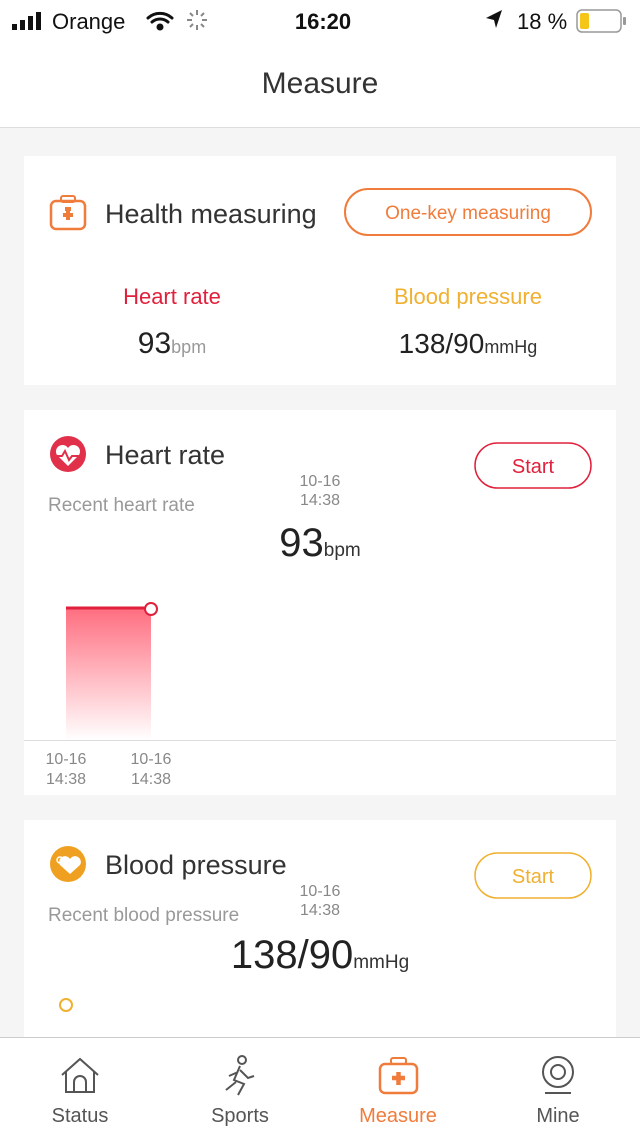 Image resolution: width=640 pixels, height=1136 pixels. I want to click on heart-rate-point, so click(151, 609).